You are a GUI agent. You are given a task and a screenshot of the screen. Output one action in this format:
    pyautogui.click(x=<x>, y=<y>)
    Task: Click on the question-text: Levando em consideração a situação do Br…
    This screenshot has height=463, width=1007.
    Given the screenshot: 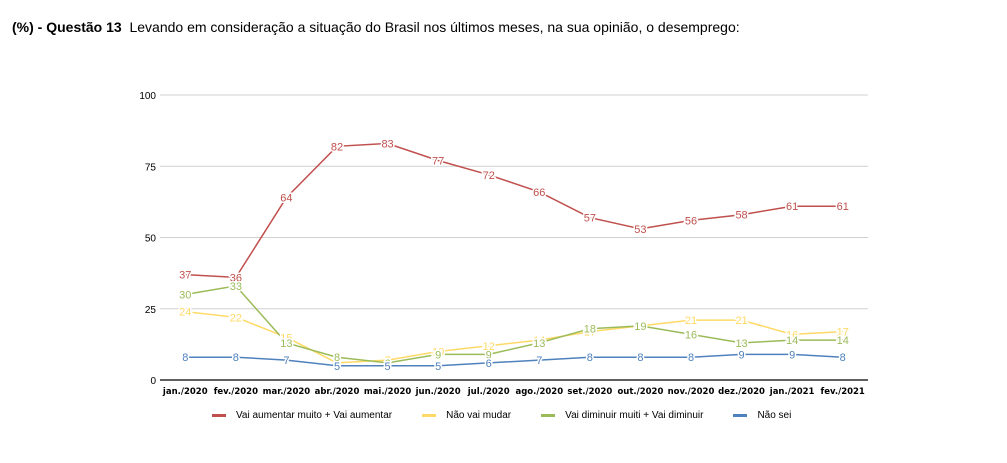 What is the action you would take?
    pyautogui.click(x=434, y=27)
    